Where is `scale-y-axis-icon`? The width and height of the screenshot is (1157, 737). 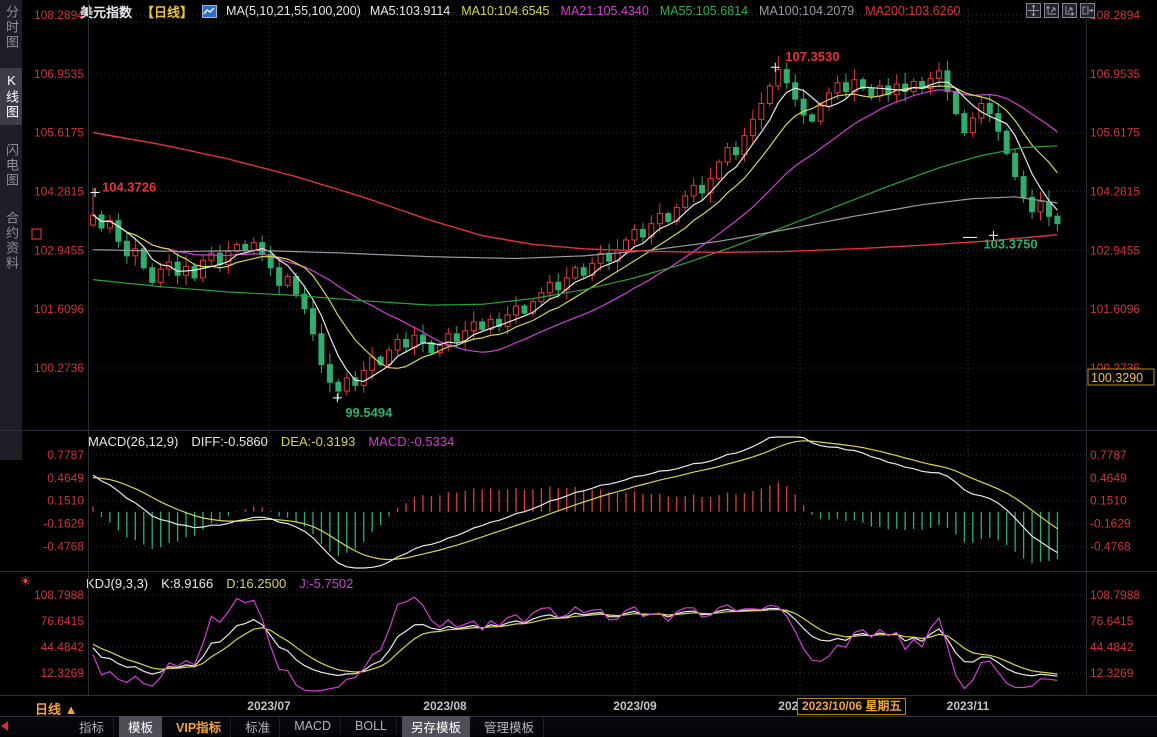
scale-y-axis-icon is located at coordinates (1051, 10).